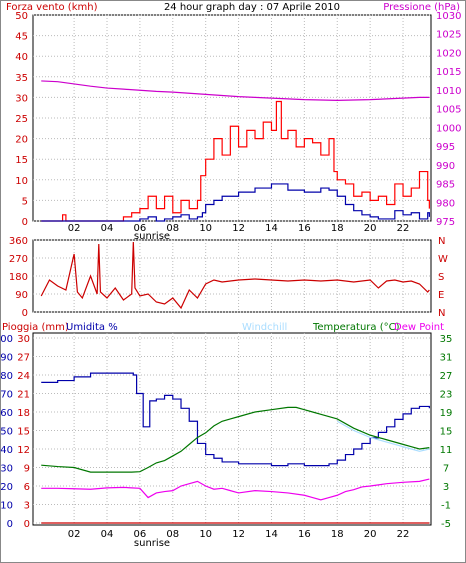 This screenshot has height=563, width=466. Describe the element at coordinates (21, 98) in the screenshot. I see `wind-tick-label: 30` at that location.